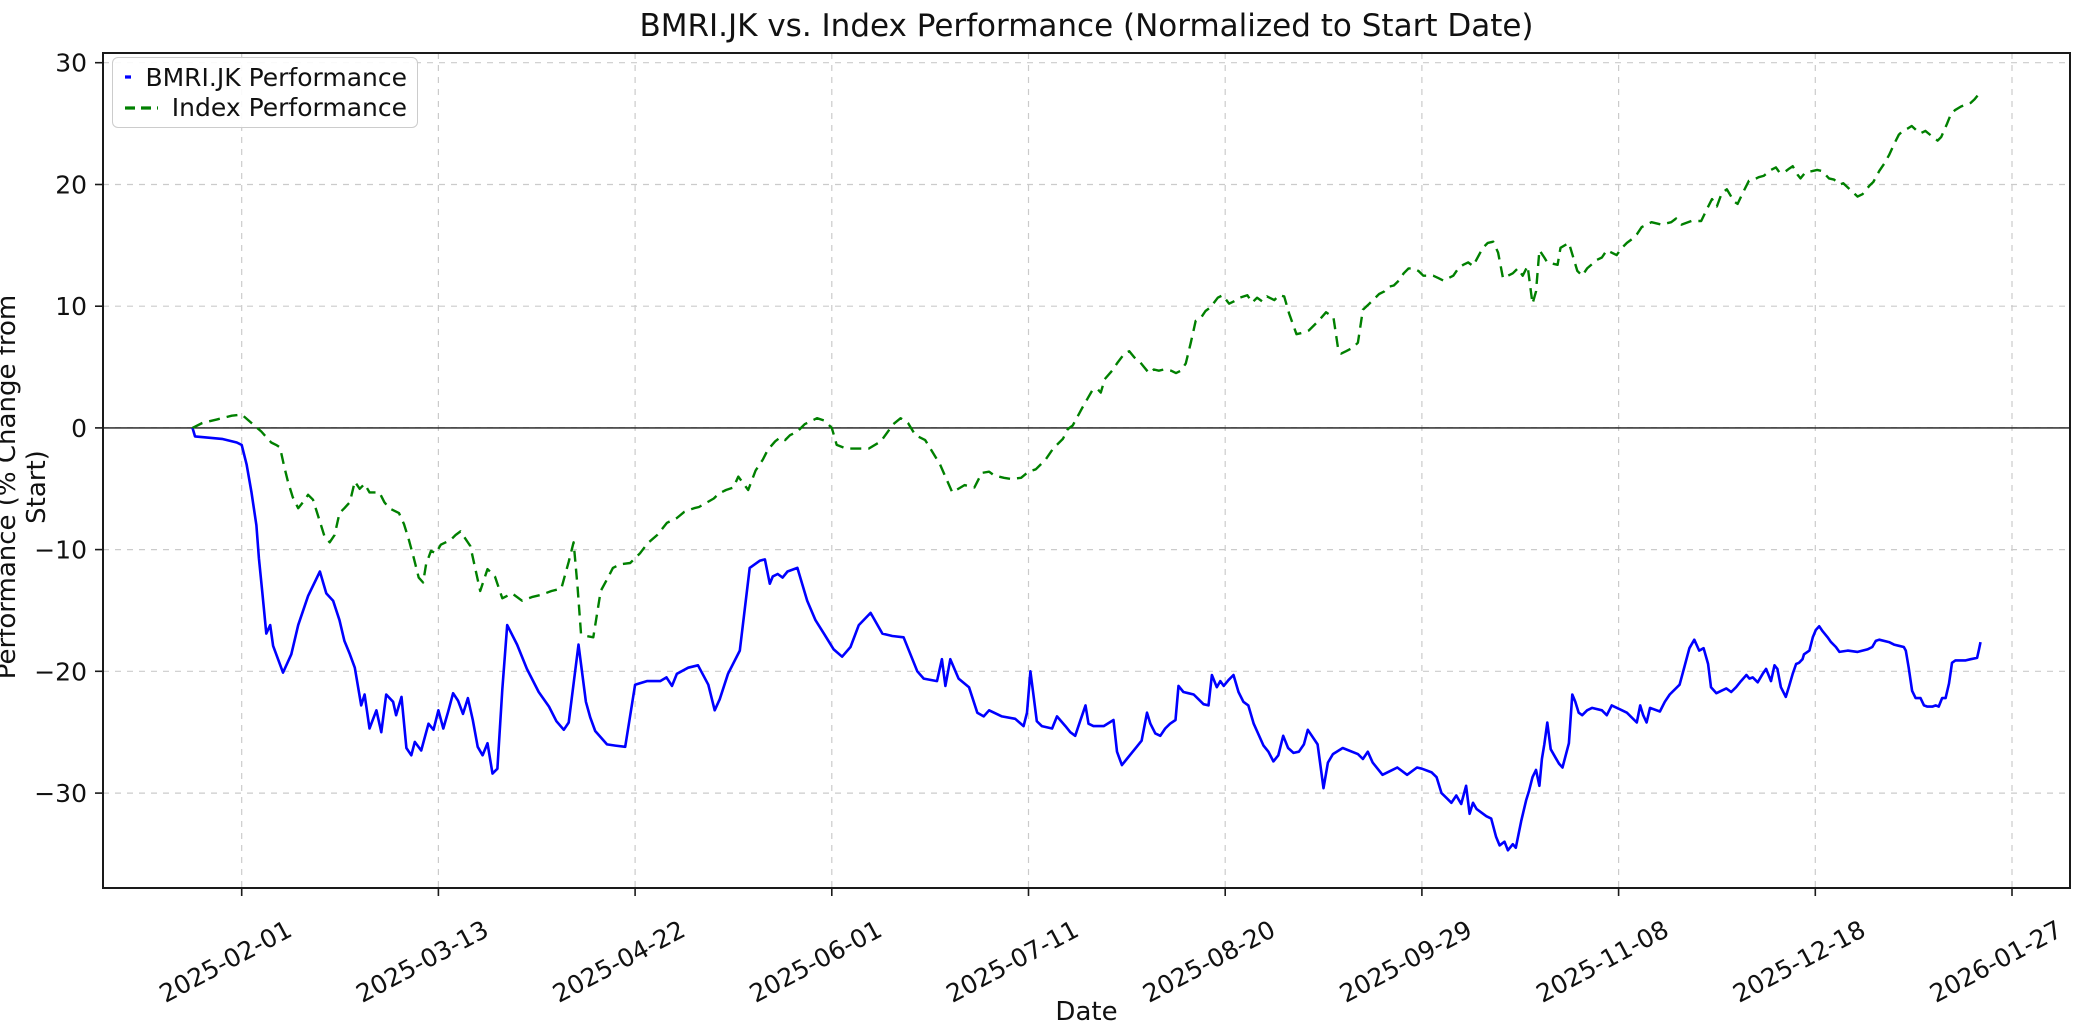  Describe the element at coordinates (60, 793) in the screenshot. I see `y-tick-label: −30` at that location.